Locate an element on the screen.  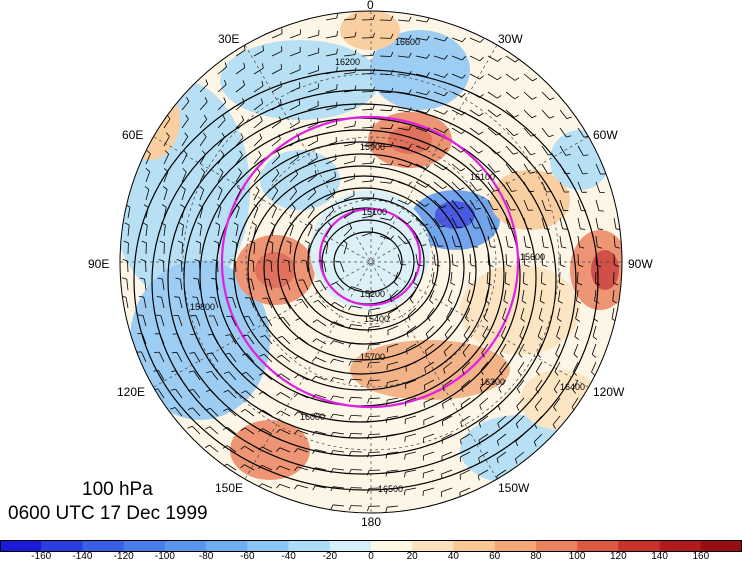
colorbar-tick-label: 40 is located at coordinates (453, 556).